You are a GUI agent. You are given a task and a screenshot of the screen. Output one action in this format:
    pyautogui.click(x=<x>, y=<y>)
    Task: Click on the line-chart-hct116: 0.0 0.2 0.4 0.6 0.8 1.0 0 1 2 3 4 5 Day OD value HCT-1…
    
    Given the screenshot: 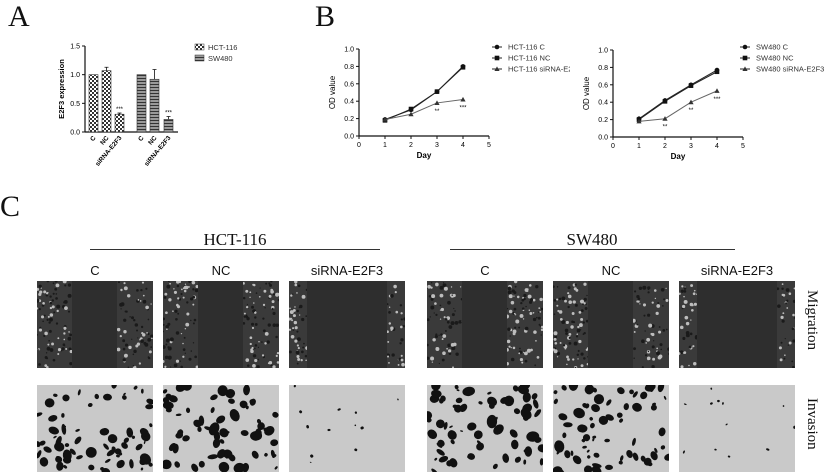 What is the action you would take?
    pyautogui.click(x=449, y=102)
    